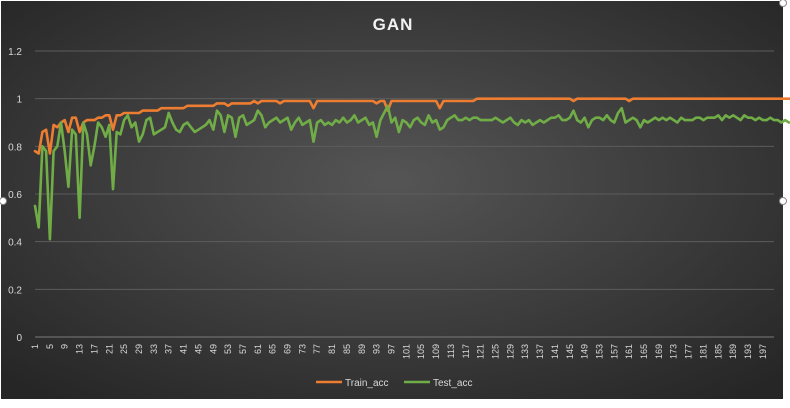 The height and width of the screenshot is (408, 790). Describe the element at coordinates (466, 351) in the screenshot. I see `x-tick-label: 117` at that location.